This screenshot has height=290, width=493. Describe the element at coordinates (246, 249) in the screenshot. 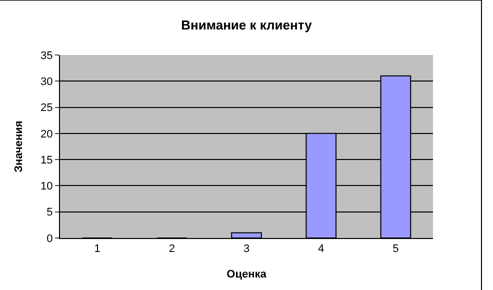

I see `x-tick-label: 3` at that location.